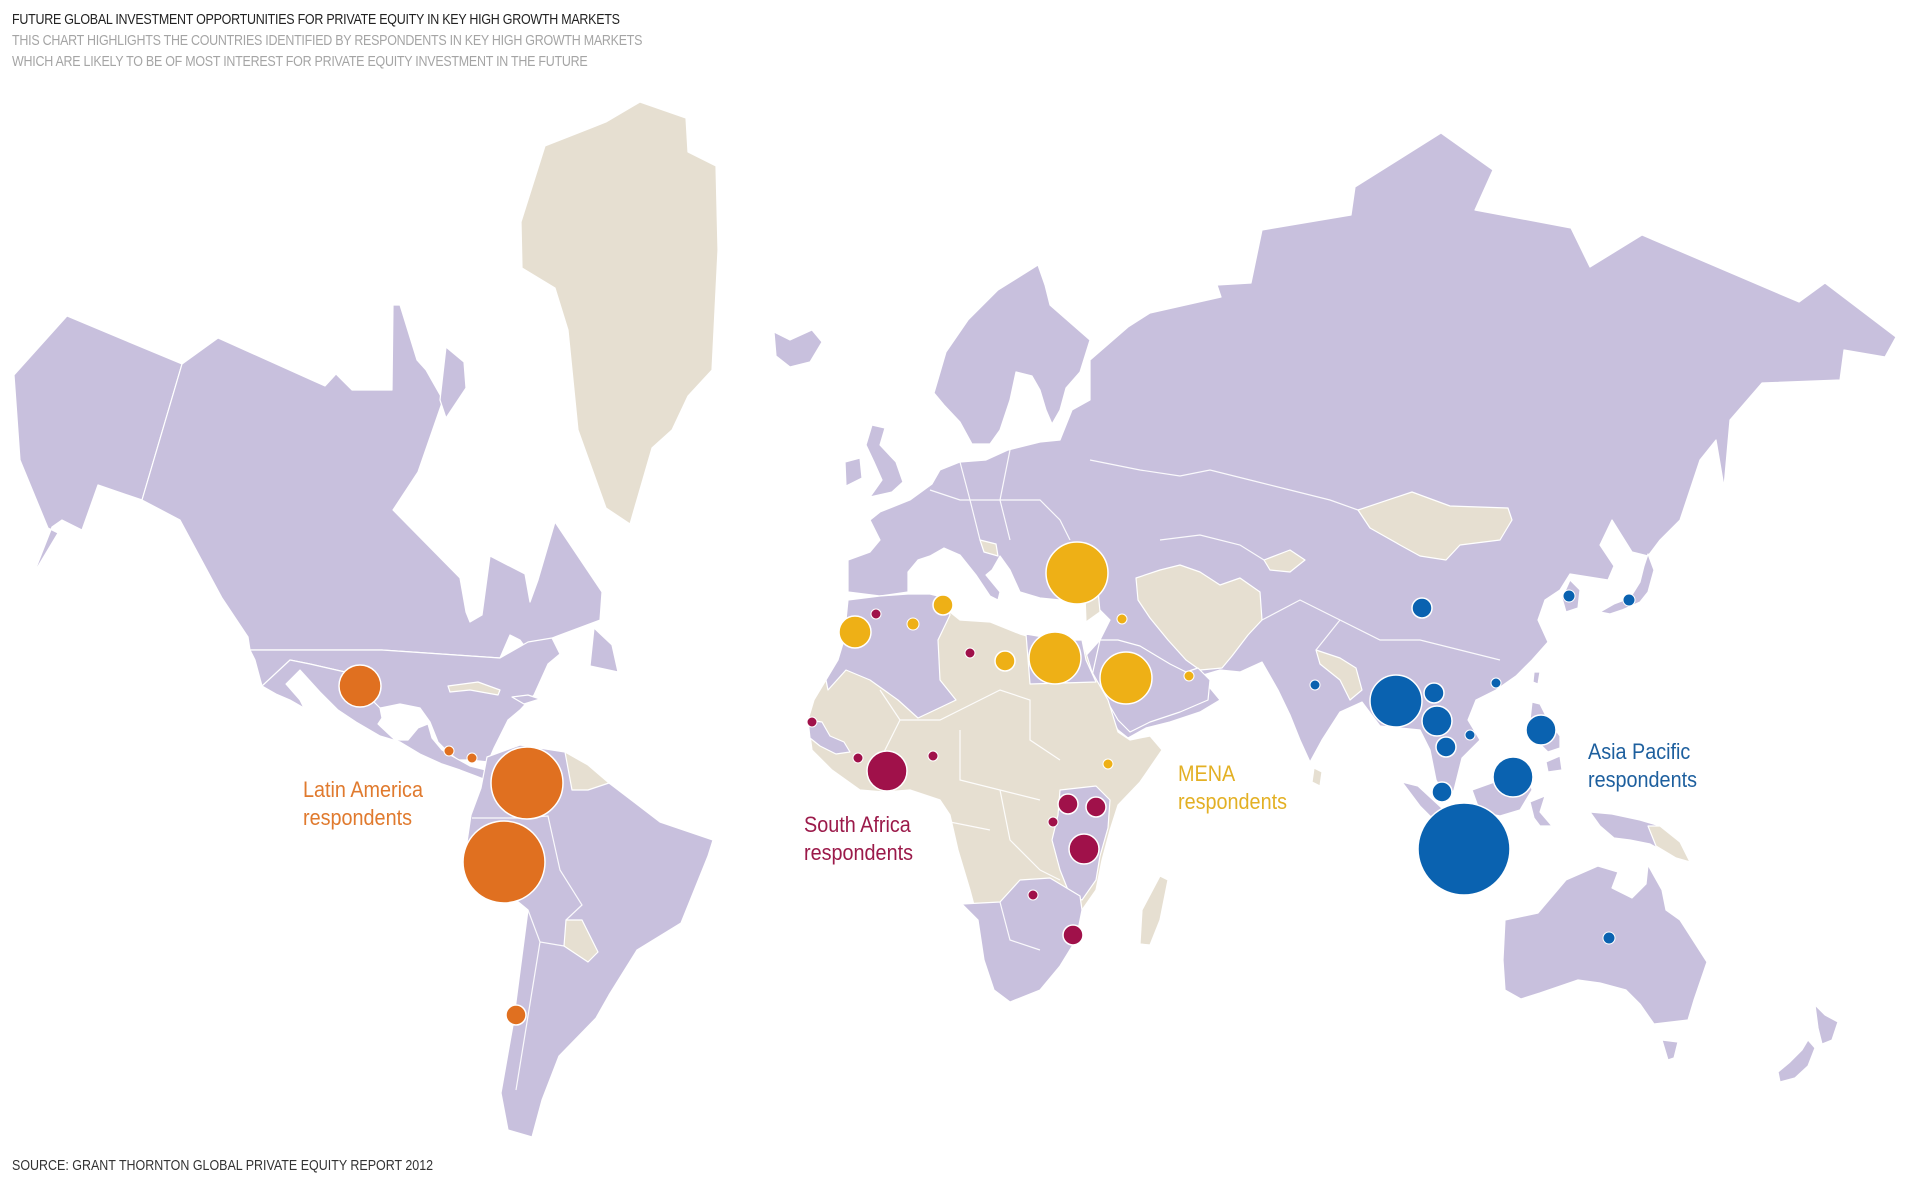 Image resolution: width=1909 pixels, height=1183 pixels. I want to click on taiwan, so click(1536, 678).